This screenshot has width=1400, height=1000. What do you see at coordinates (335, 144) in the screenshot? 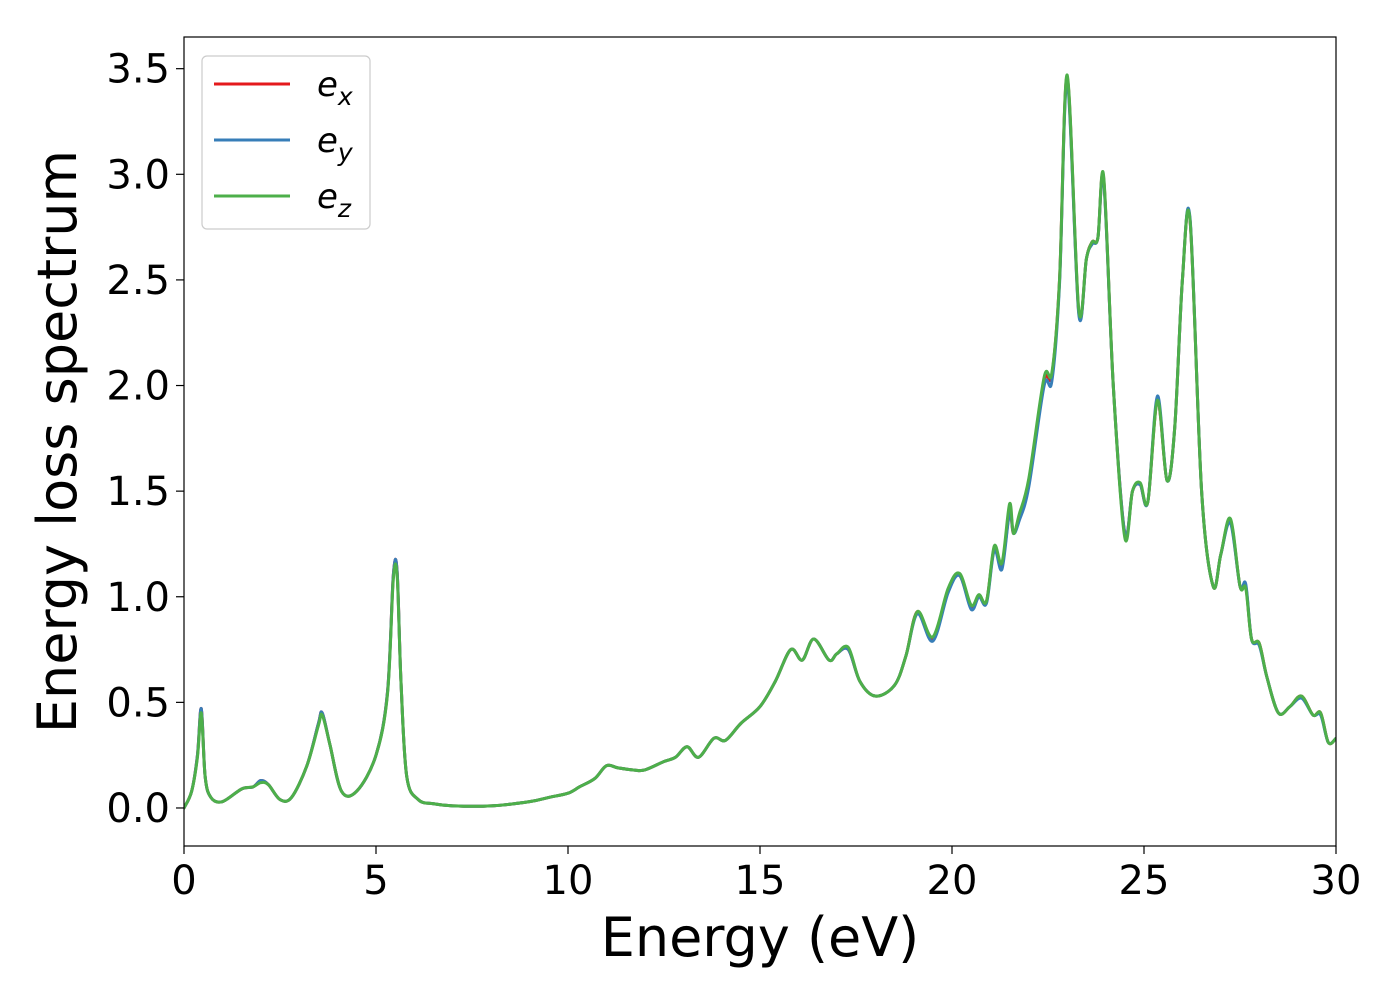
I see `legend-label: ey` at bounding box center [335, 144].